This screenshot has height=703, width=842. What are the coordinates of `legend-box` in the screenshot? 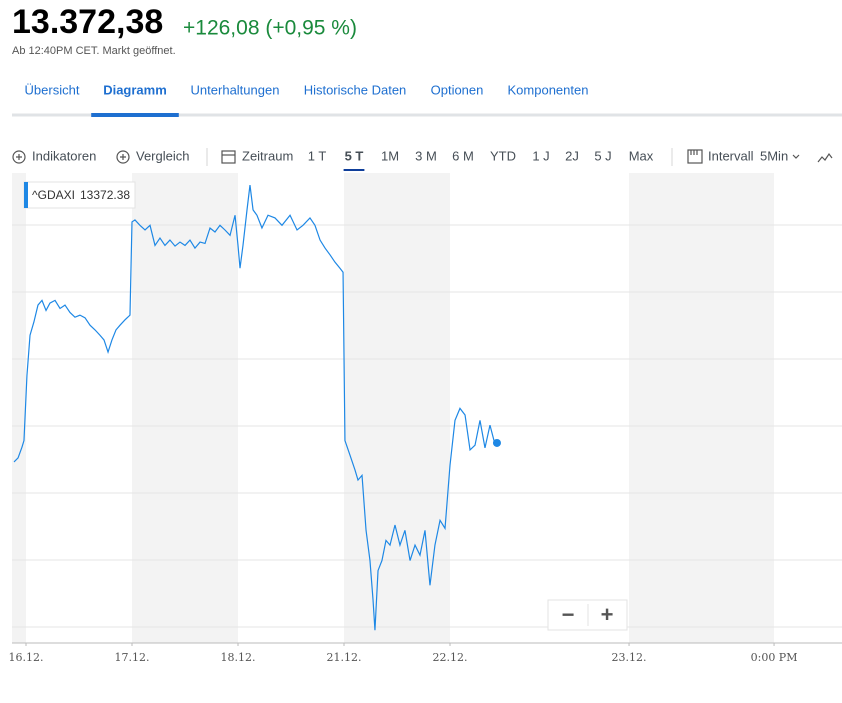 It's located at (79, 195).